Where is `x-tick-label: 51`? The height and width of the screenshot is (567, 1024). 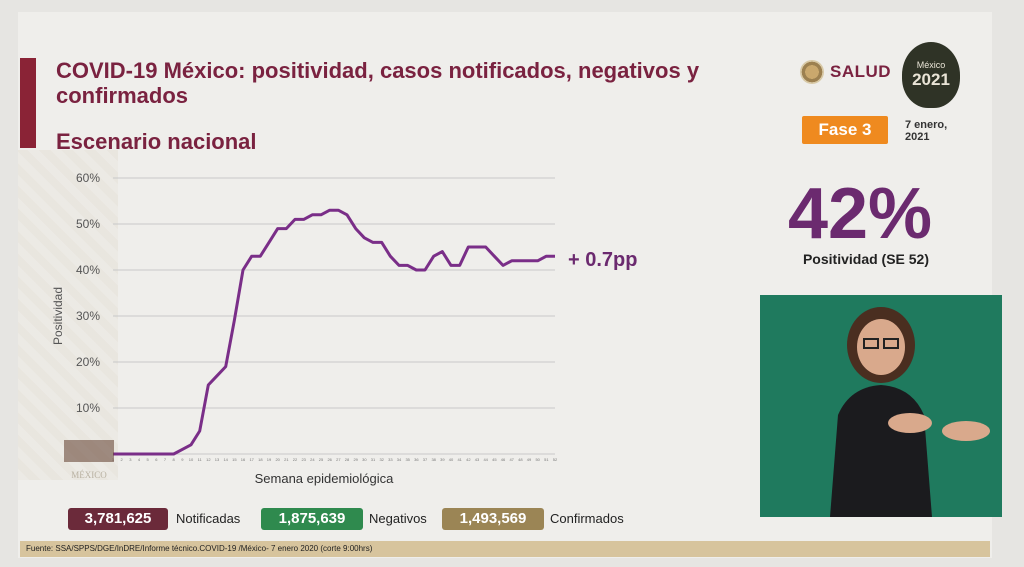 x-tick-label: 51 is located at coordinates (546, 459).